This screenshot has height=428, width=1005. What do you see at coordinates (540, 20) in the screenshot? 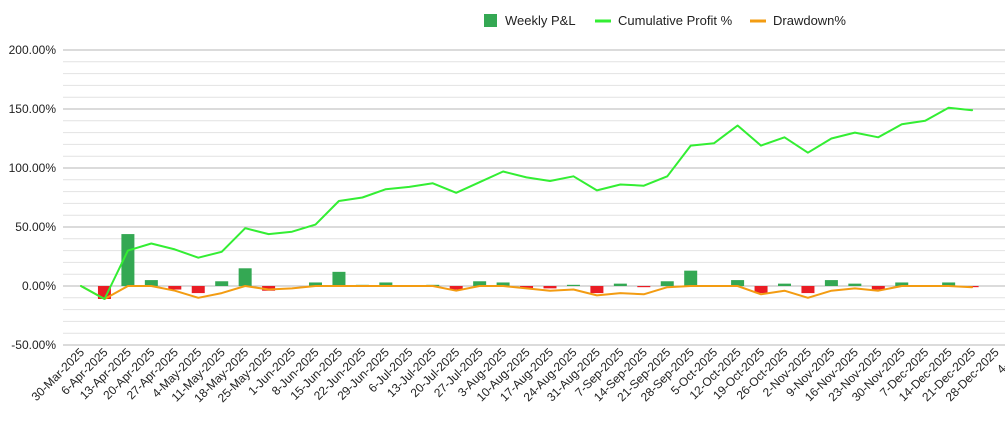
I see `legend-label: Weekly P&L` at bounding box center [540, 20].